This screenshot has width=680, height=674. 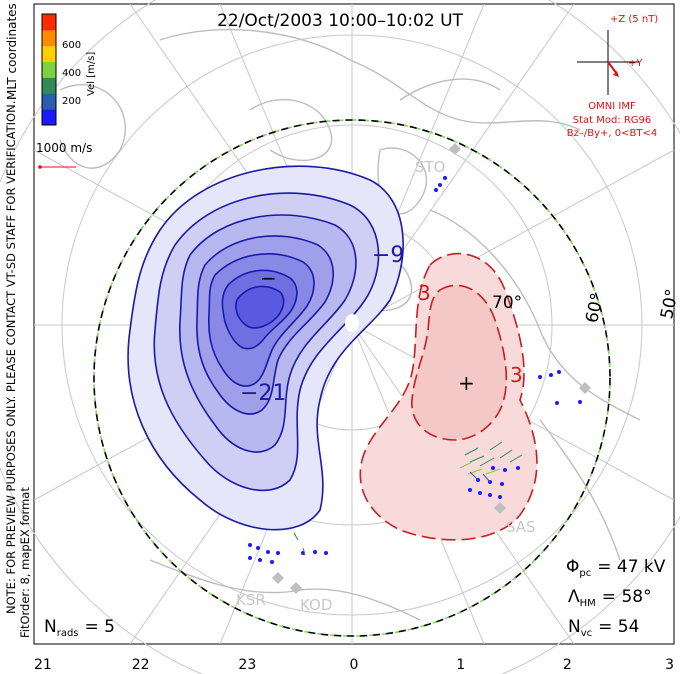 I want to click on contour-label-negative: −21, so click(x=263, y=393).